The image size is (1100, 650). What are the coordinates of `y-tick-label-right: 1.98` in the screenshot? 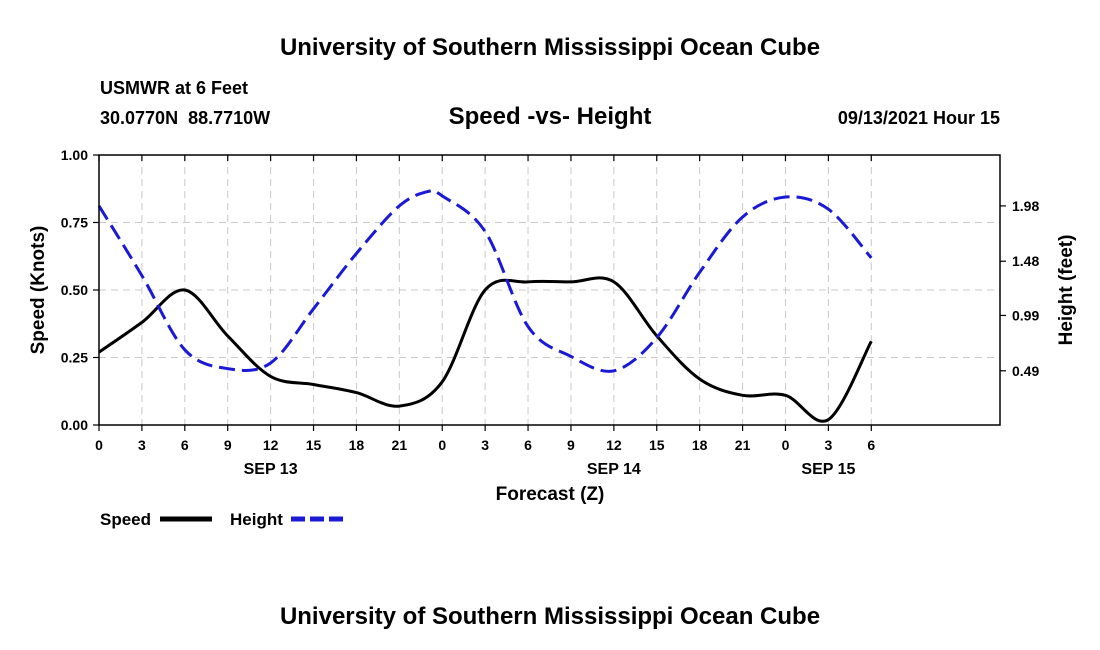 It's located at (1025, 206).